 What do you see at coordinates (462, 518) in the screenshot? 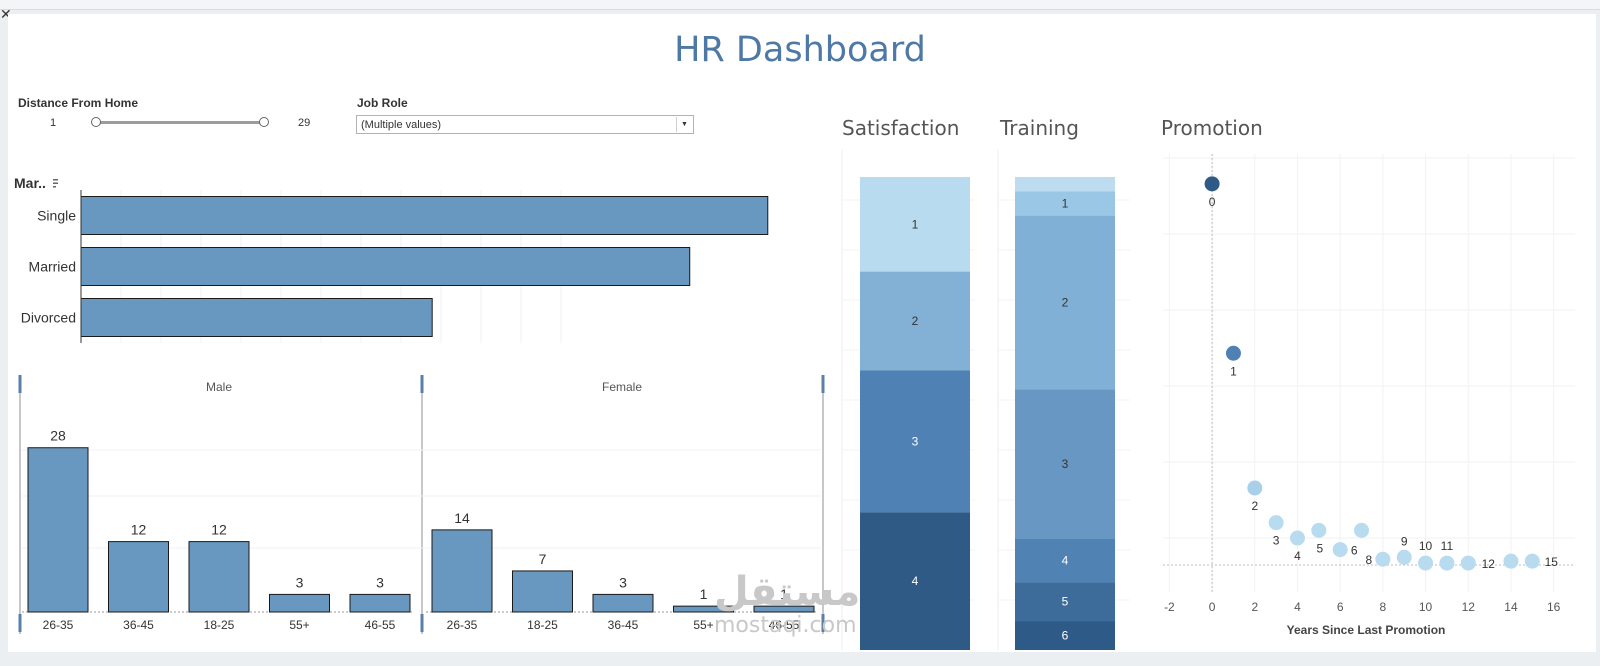
I see `gender-data-label: 14` at bounding box center [462, 518].